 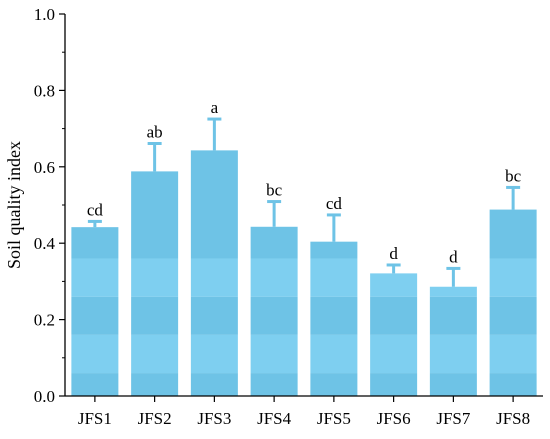 What do you see at coordinates (513, 418) in the screenshot?
I see `x-tick-label-jfs8: JFS8` at bounding box center [513, 418].